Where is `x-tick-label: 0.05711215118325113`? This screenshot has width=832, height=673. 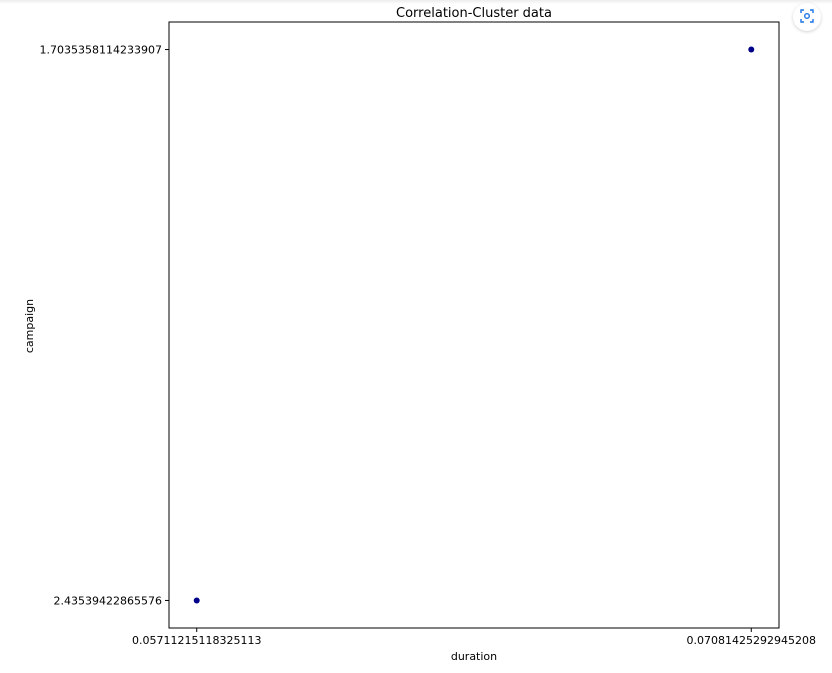 x-tick-label: 0.05711215118325113 is located at coordinates (196, 640).